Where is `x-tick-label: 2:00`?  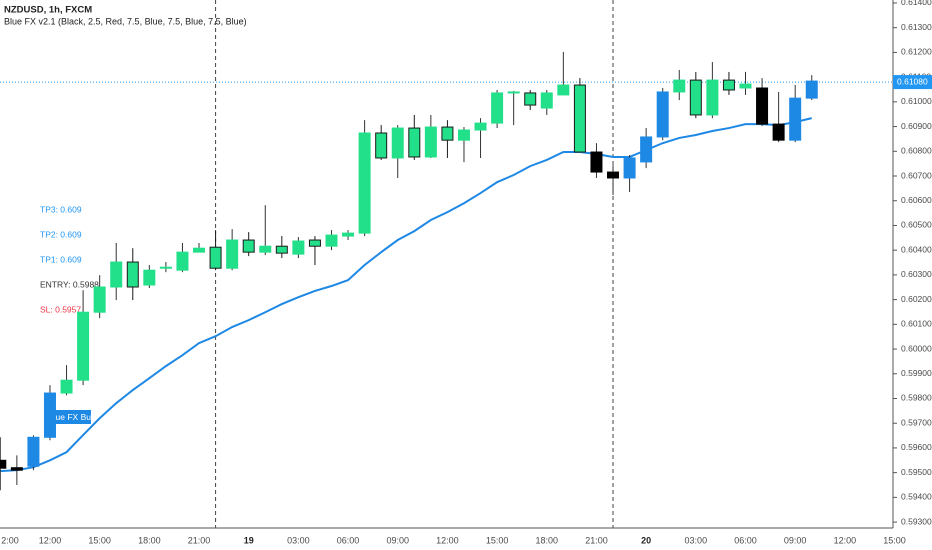 x-tick-label: 2:00 is located at coordinates (10, 540).